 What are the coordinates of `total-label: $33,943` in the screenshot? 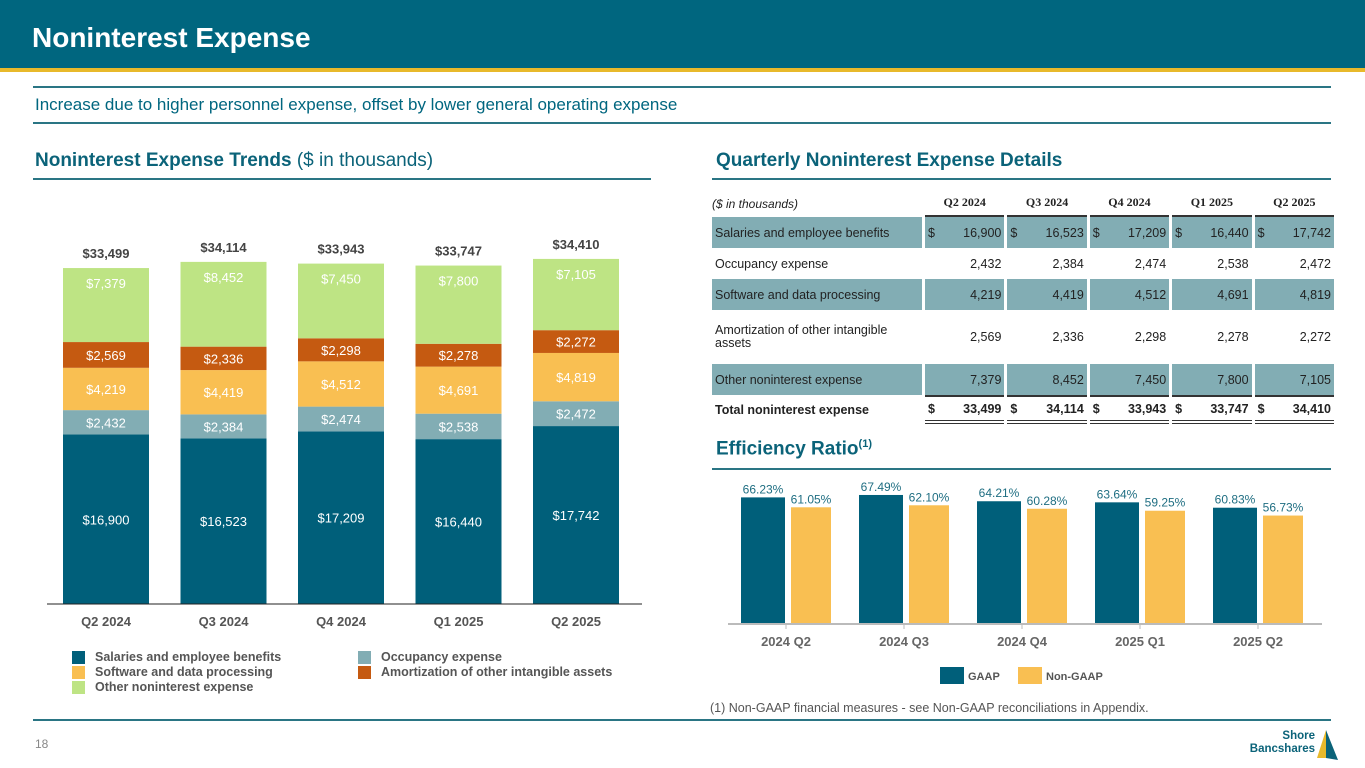 It's located at (341, 249).